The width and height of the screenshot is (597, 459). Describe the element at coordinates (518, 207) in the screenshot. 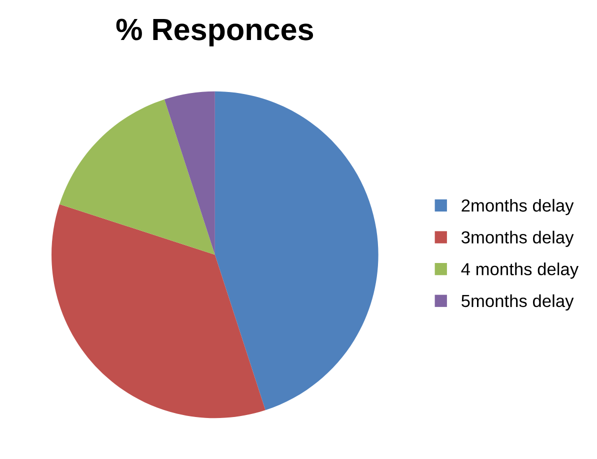

I see `legend-label: 2months delay` at that location.